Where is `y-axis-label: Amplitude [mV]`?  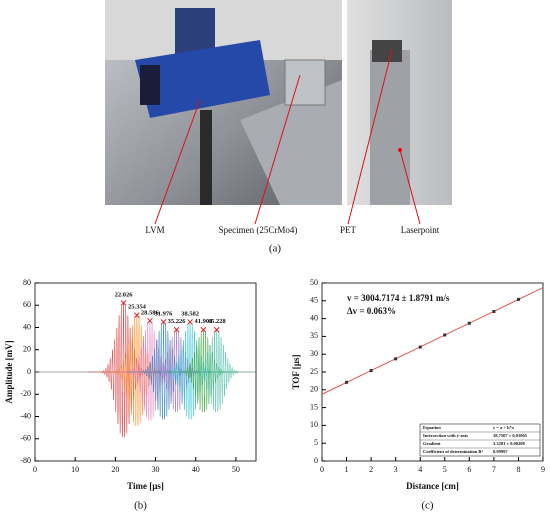 y-axis-label: Amplitude [mV] is located at coordinates (9, 371).